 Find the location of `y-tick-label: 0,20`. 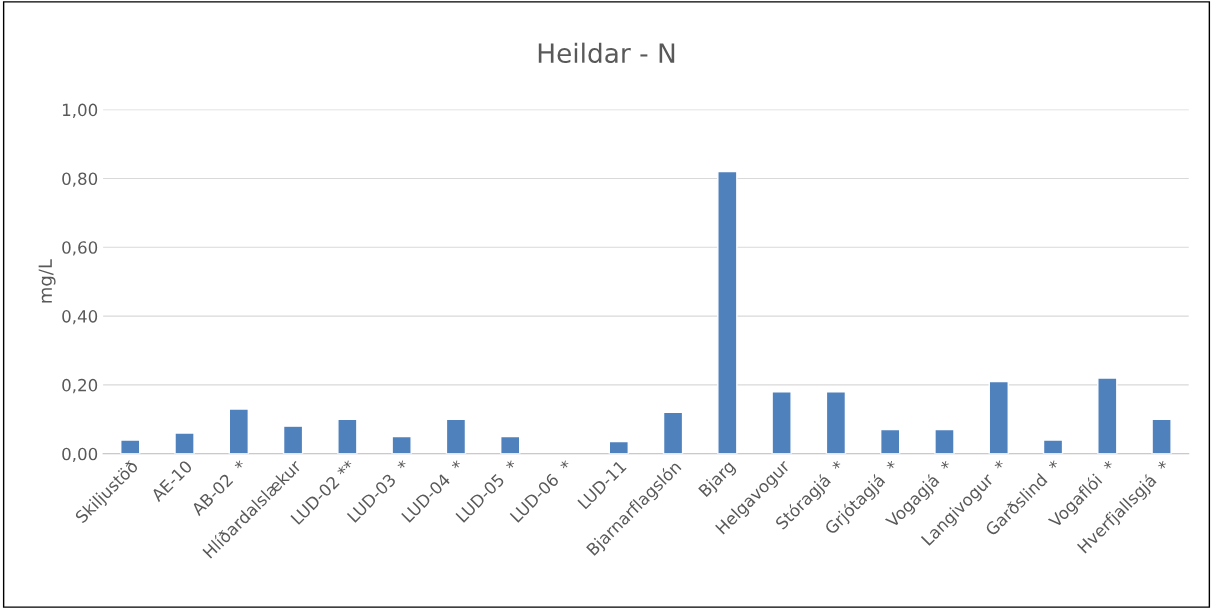

y-tick-label: 0,20 is located at coordinates (80, 386).